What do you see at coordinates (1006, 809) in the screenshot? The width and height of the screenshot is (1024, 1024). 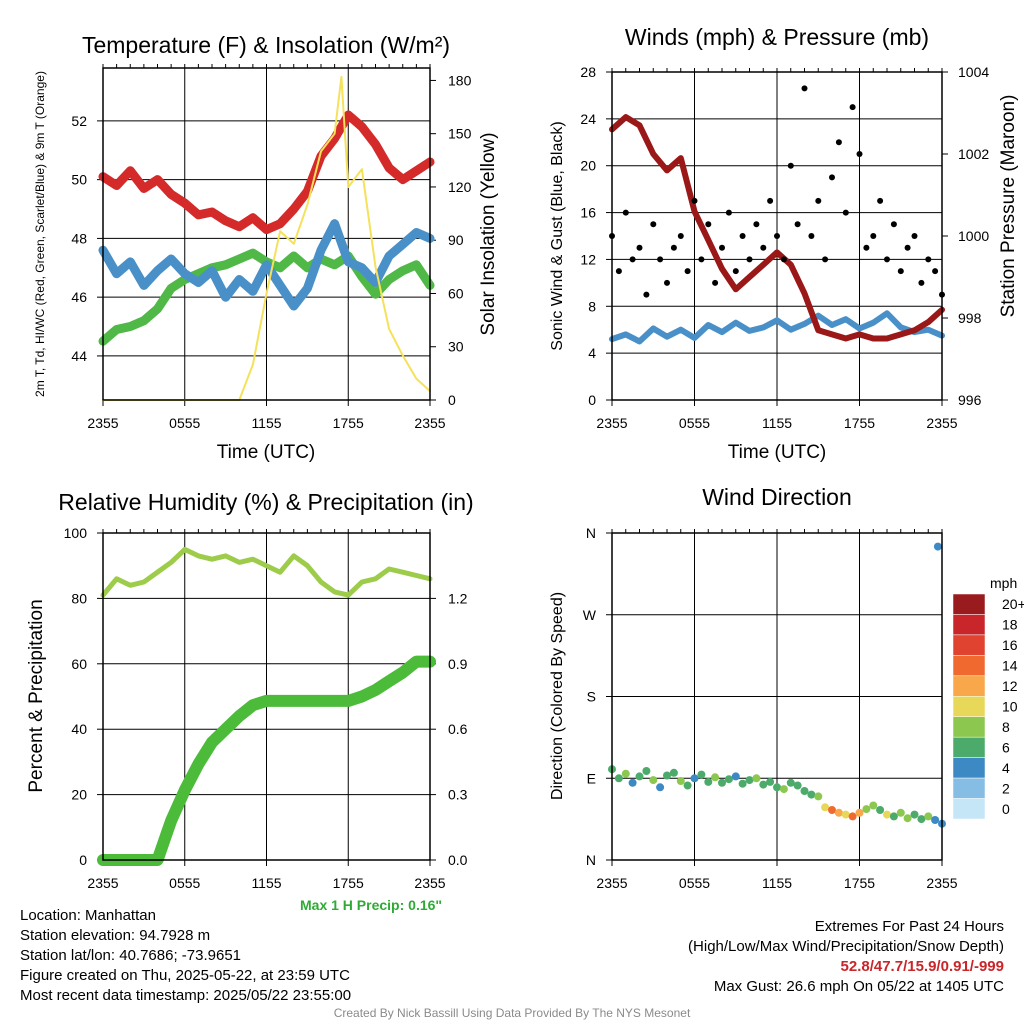 I see `speed-label: 0` at bounding box center [1006, 809].